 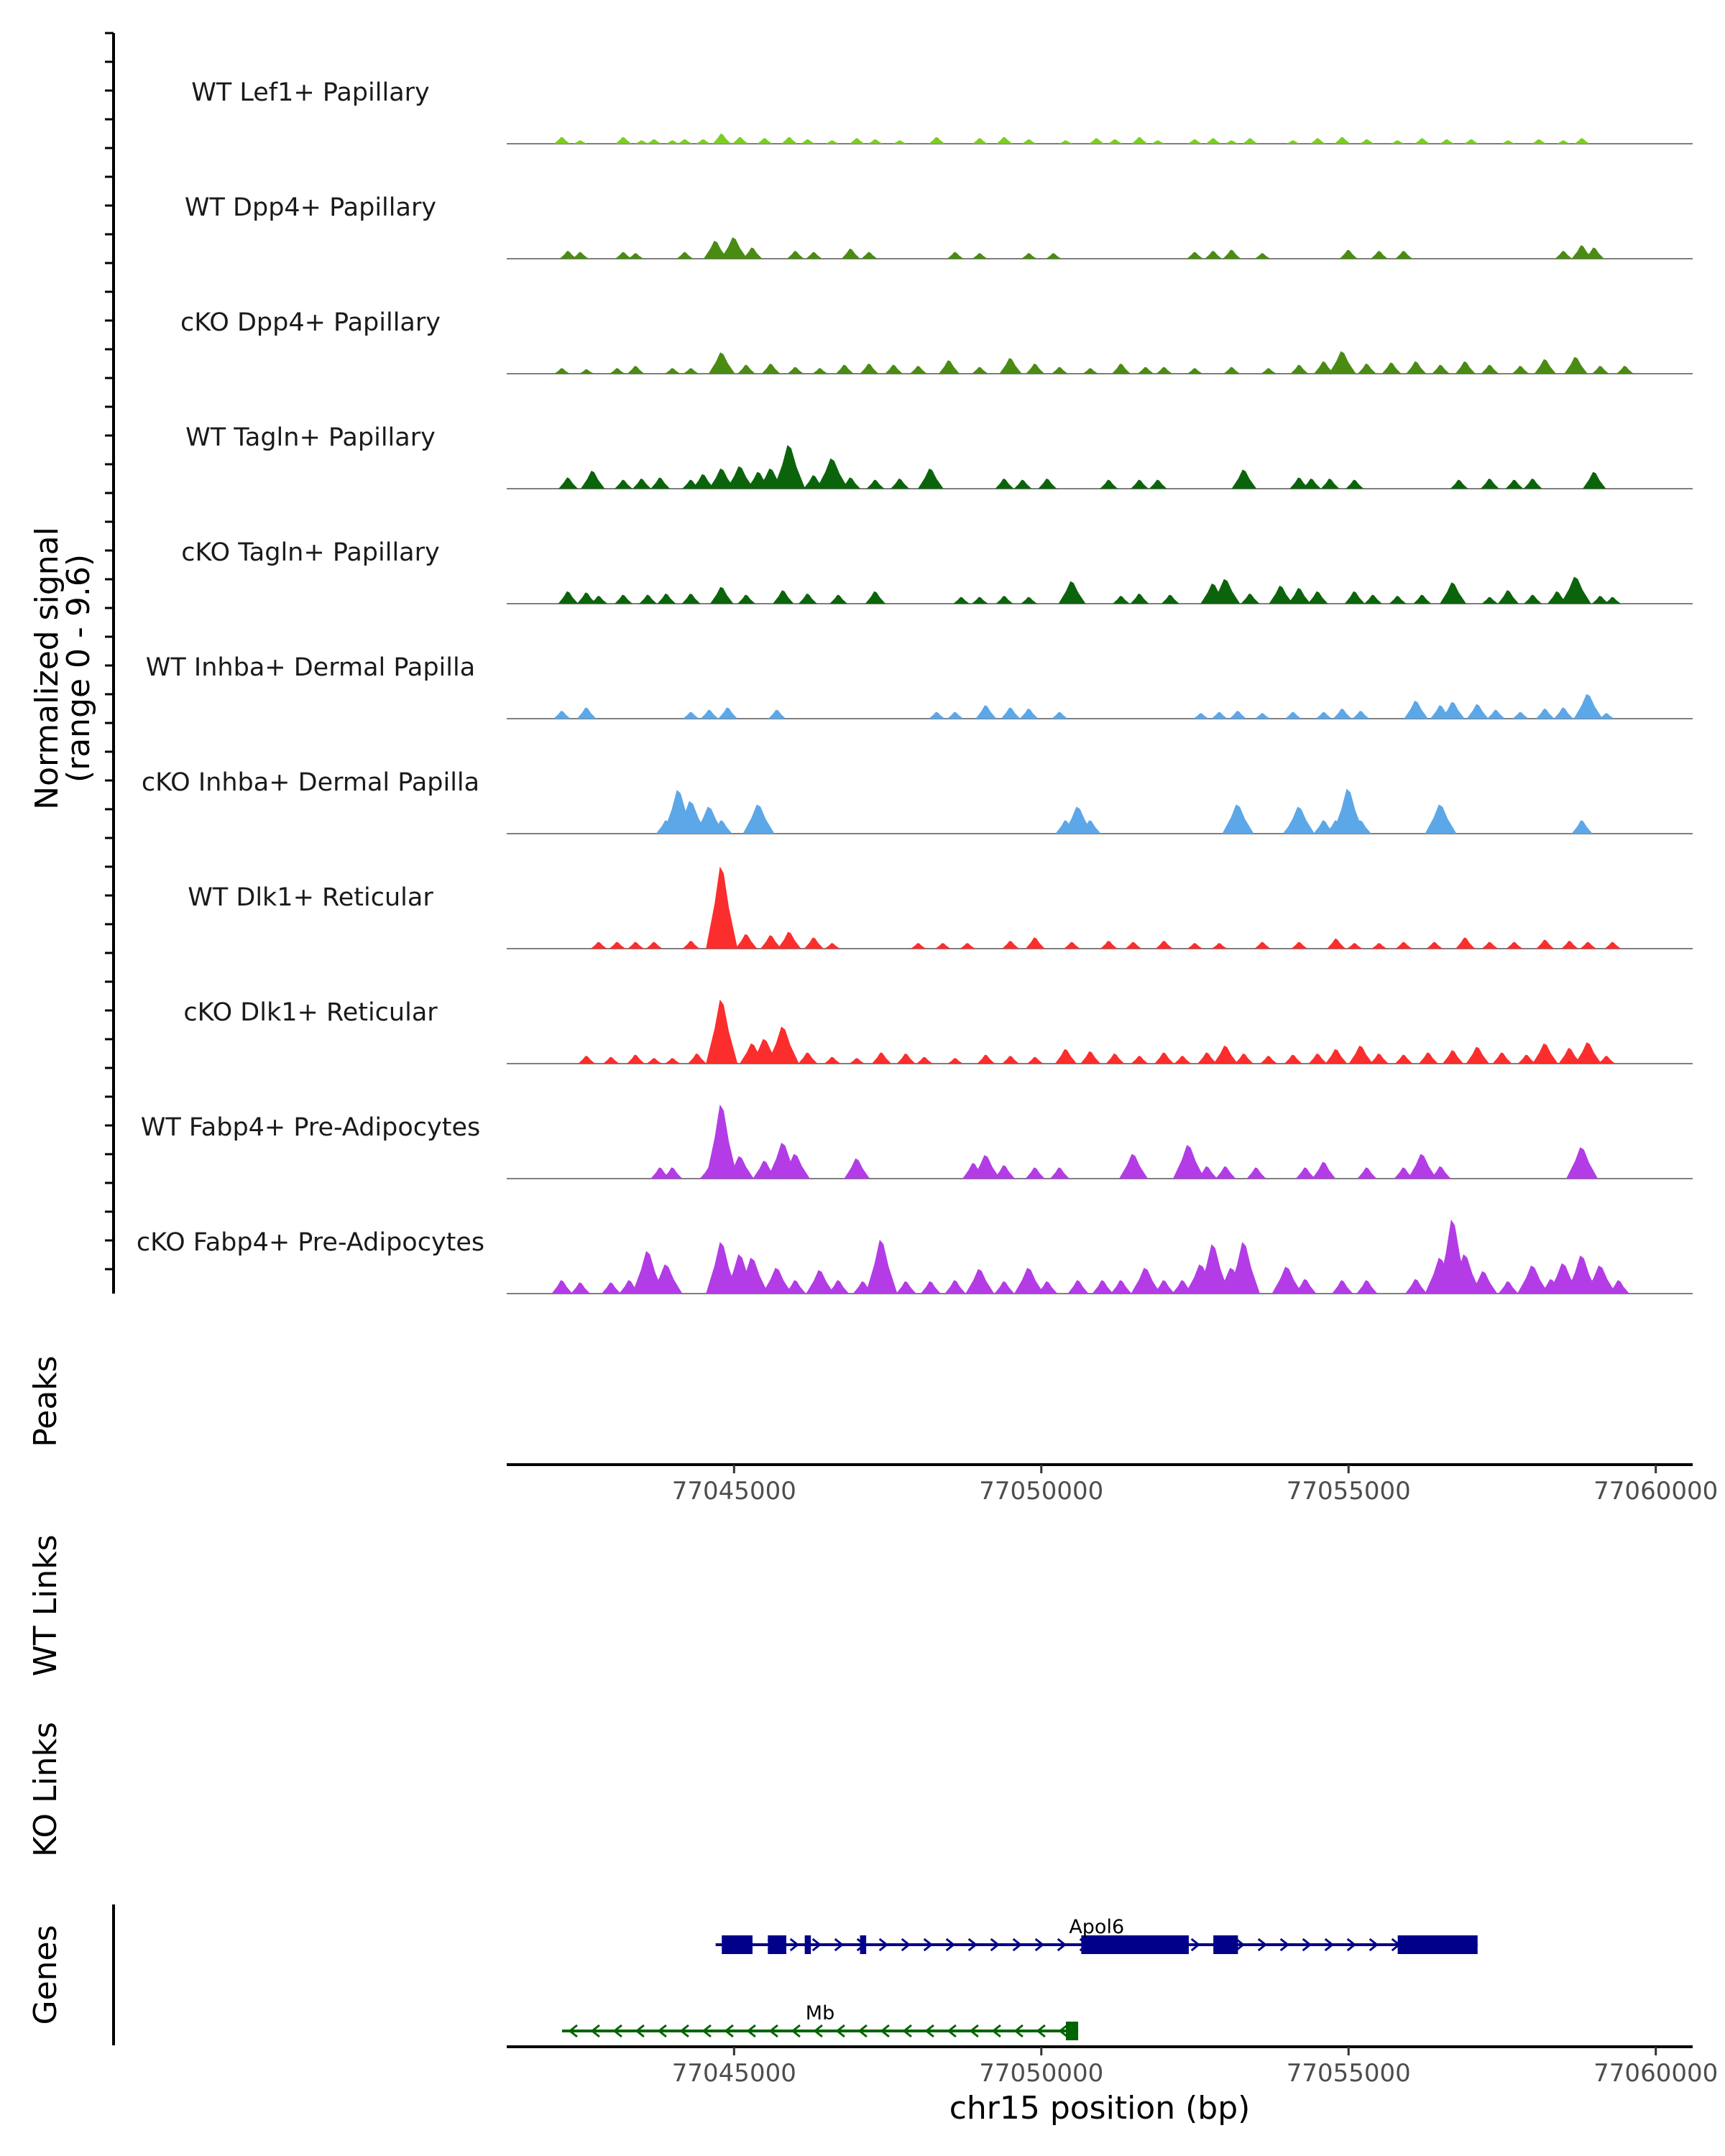 What do you see at coordinates (1019, 1978) in the screenshot?
I see `gene-models: Apol6 Mb` at bounding box center [1019, 1978].